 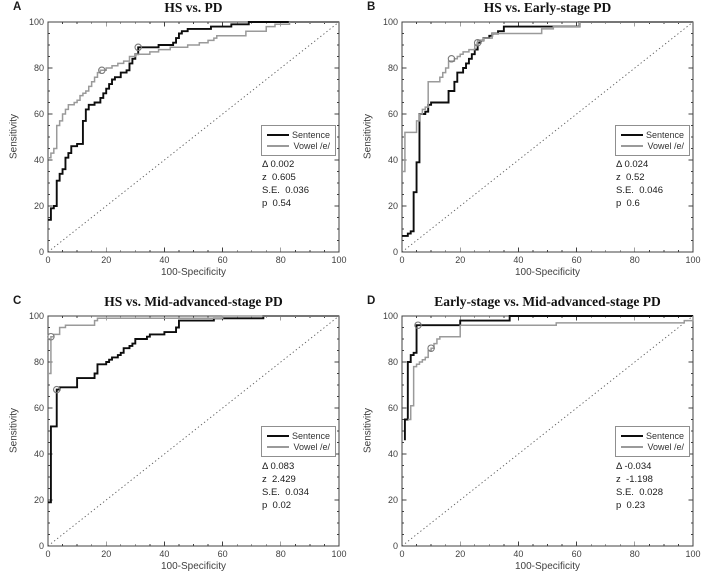 What do you see at coordinates (639, 184) in the screenshot?
I see `stats-block: Δ 0.024 z 0.52 S.E. 0.046 p 0.6` at bounding box center [639, 184].